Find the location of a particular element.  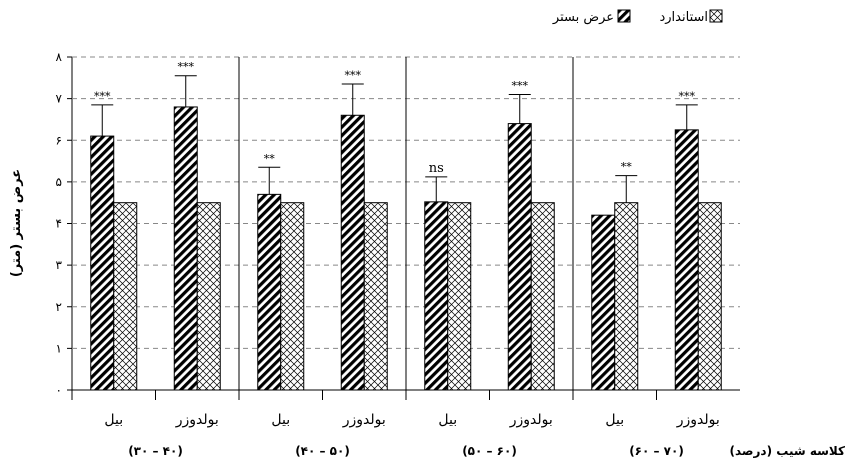

y-tick-label: ۴ is located at coordinates (59, 224).